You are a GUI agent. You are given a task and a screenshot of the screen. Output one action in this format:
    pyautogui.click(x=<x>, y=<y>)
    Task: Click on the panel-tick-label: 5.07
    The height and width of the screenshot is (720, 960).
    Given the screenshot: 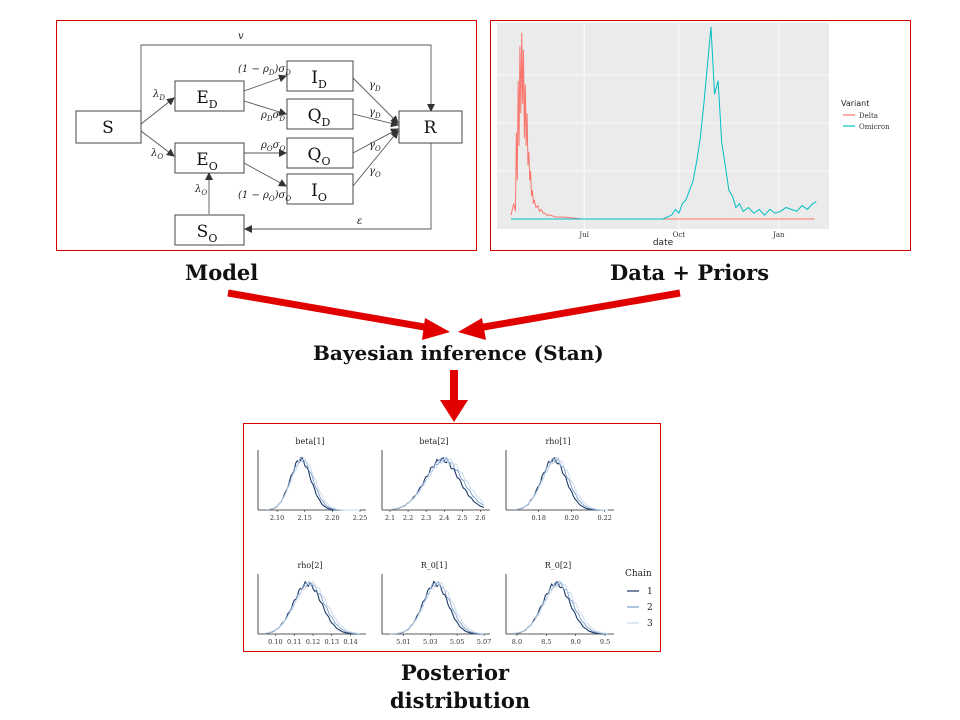 What is the action you would take?
    pyautogui.click(x=484, y=642)
    